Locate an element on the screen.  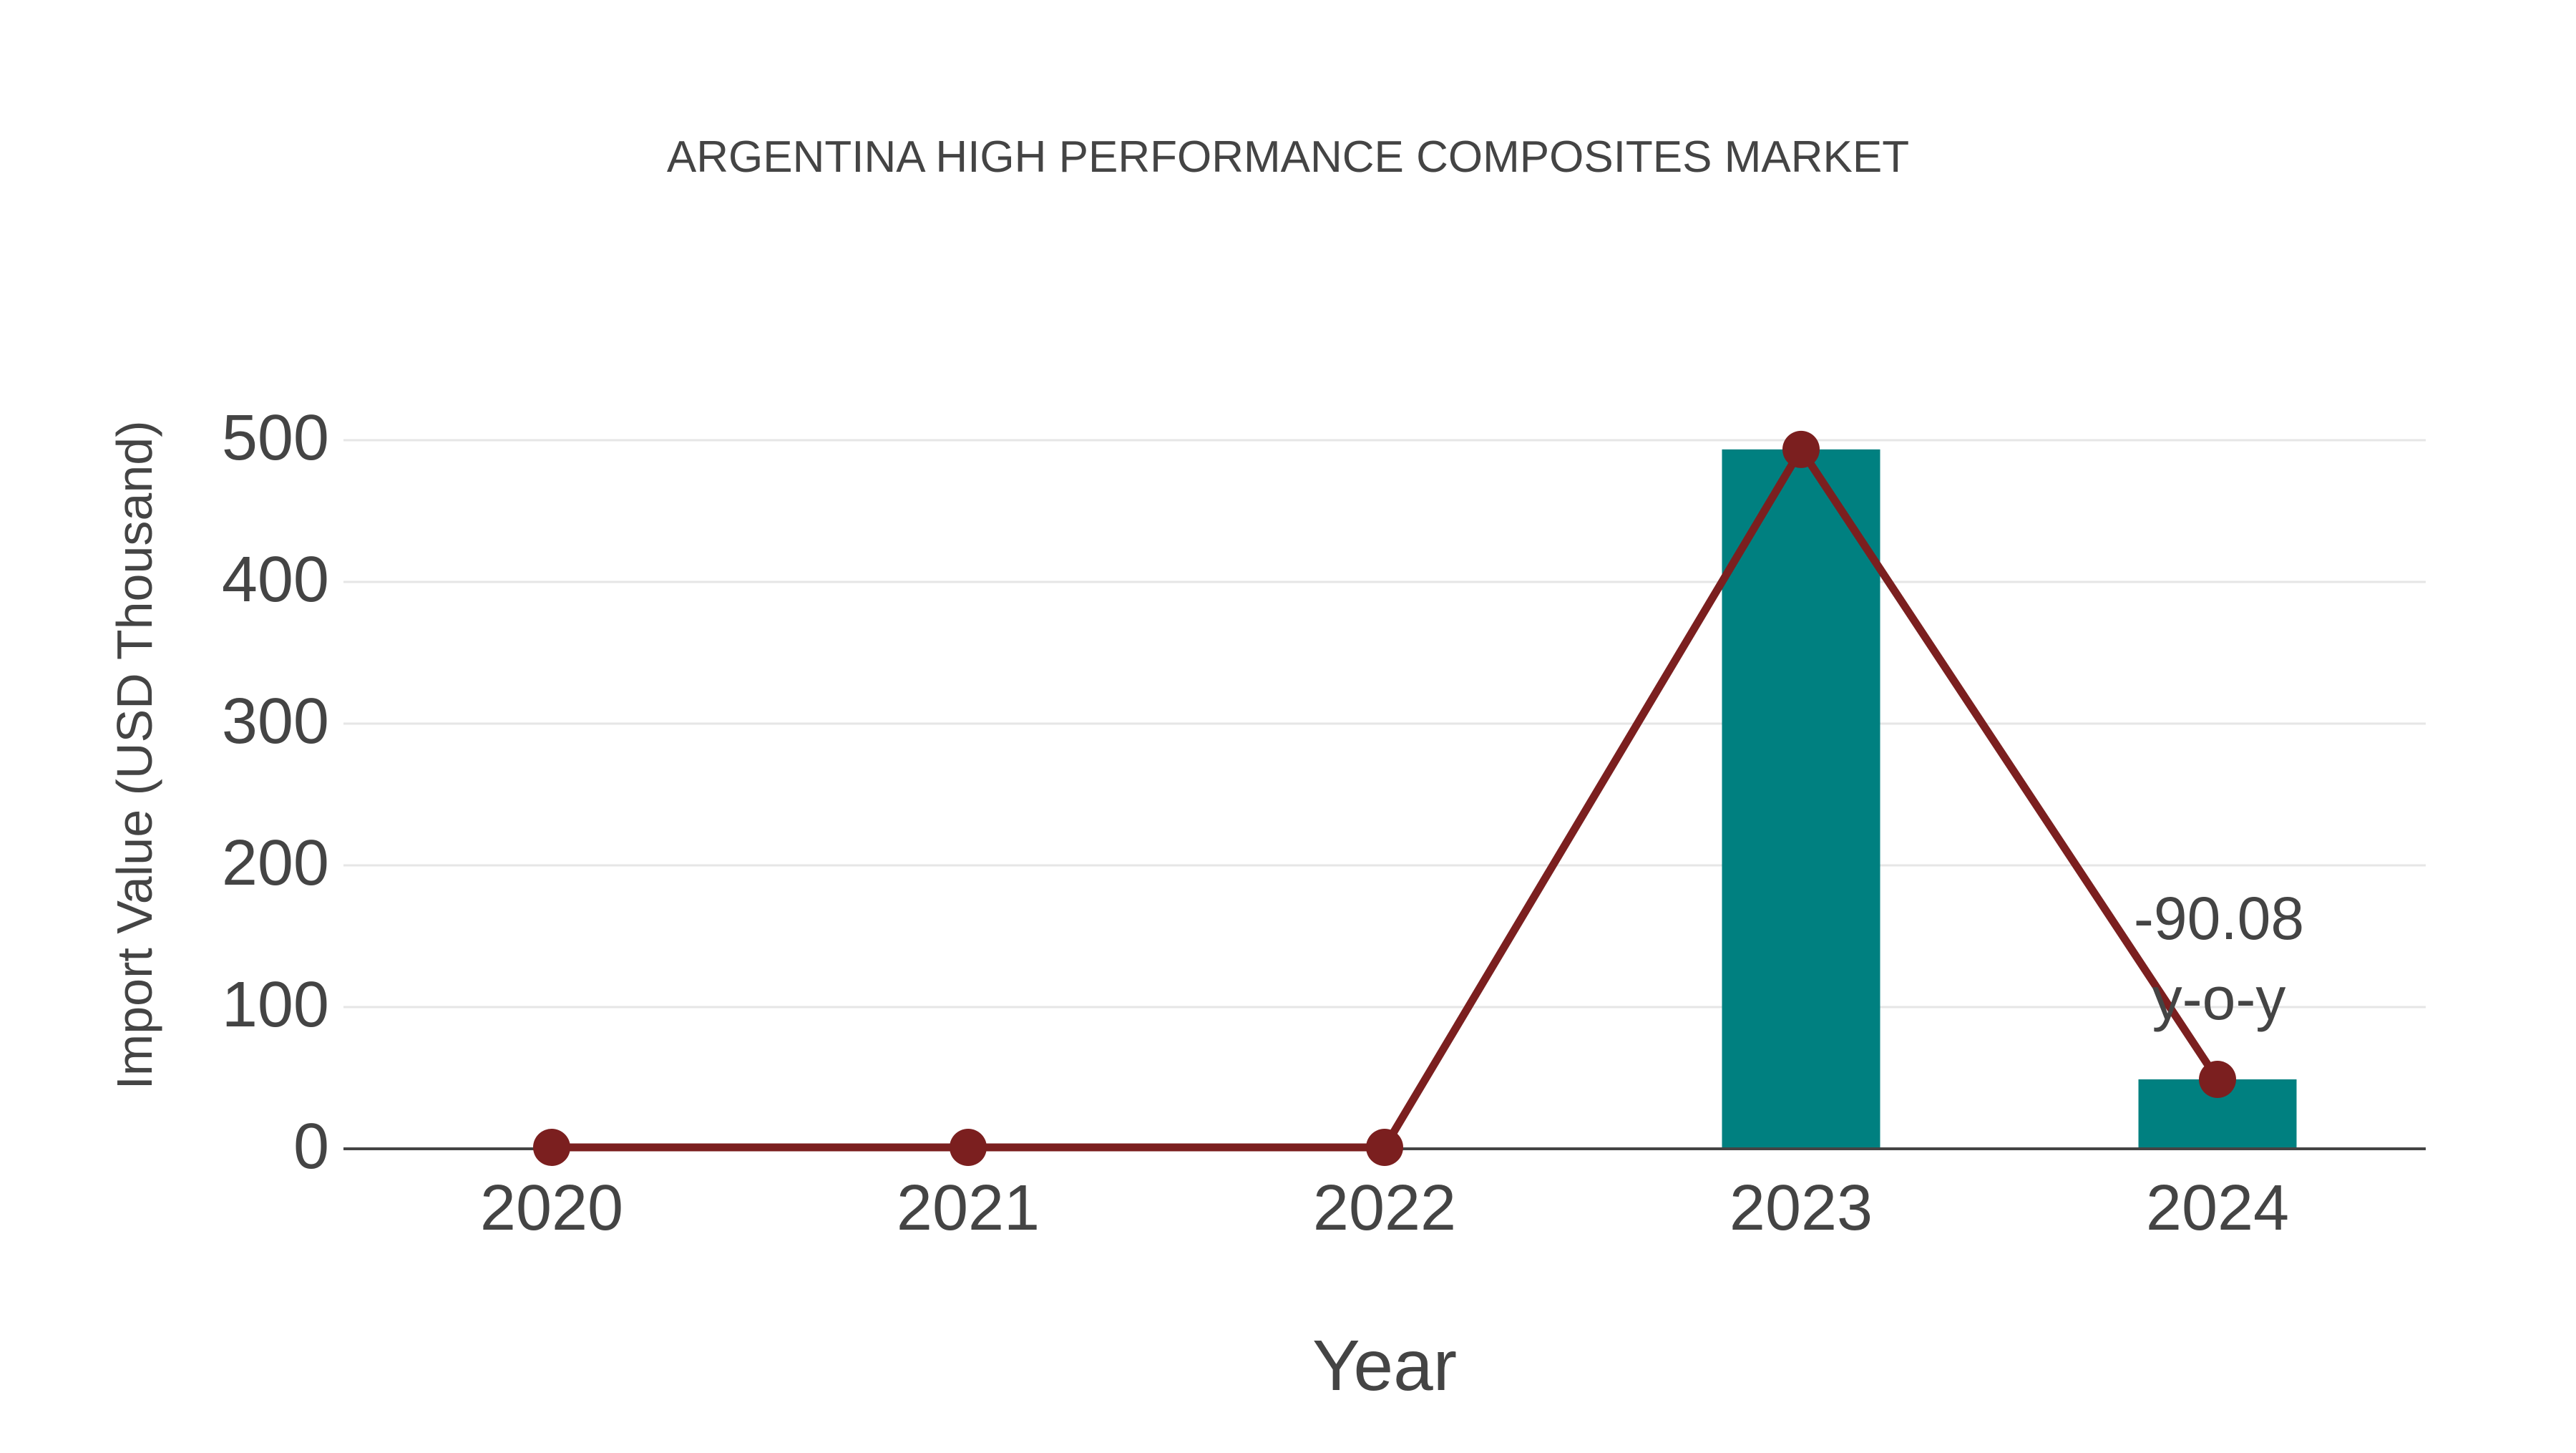
y-axis-title: Import Value (USD Thousand) is located at coordinates (134, 754).